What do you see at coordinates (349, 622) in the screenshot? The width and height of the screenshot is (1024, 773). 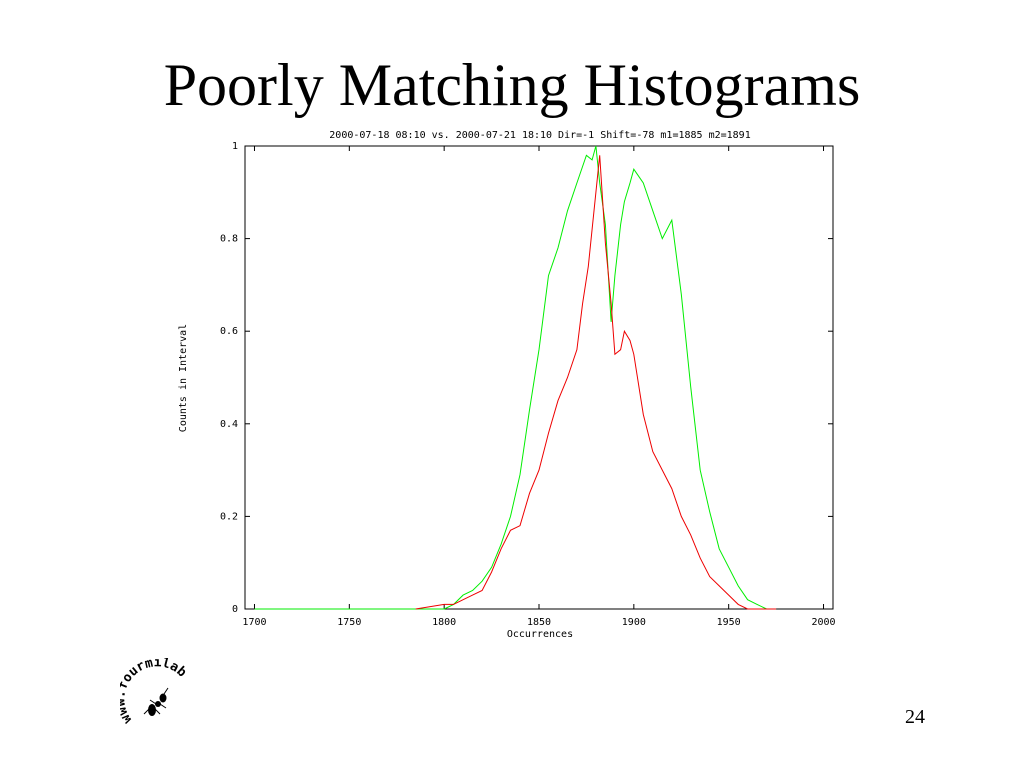 I see `x-tick-label: 1750` at bounding box center [349, 622].